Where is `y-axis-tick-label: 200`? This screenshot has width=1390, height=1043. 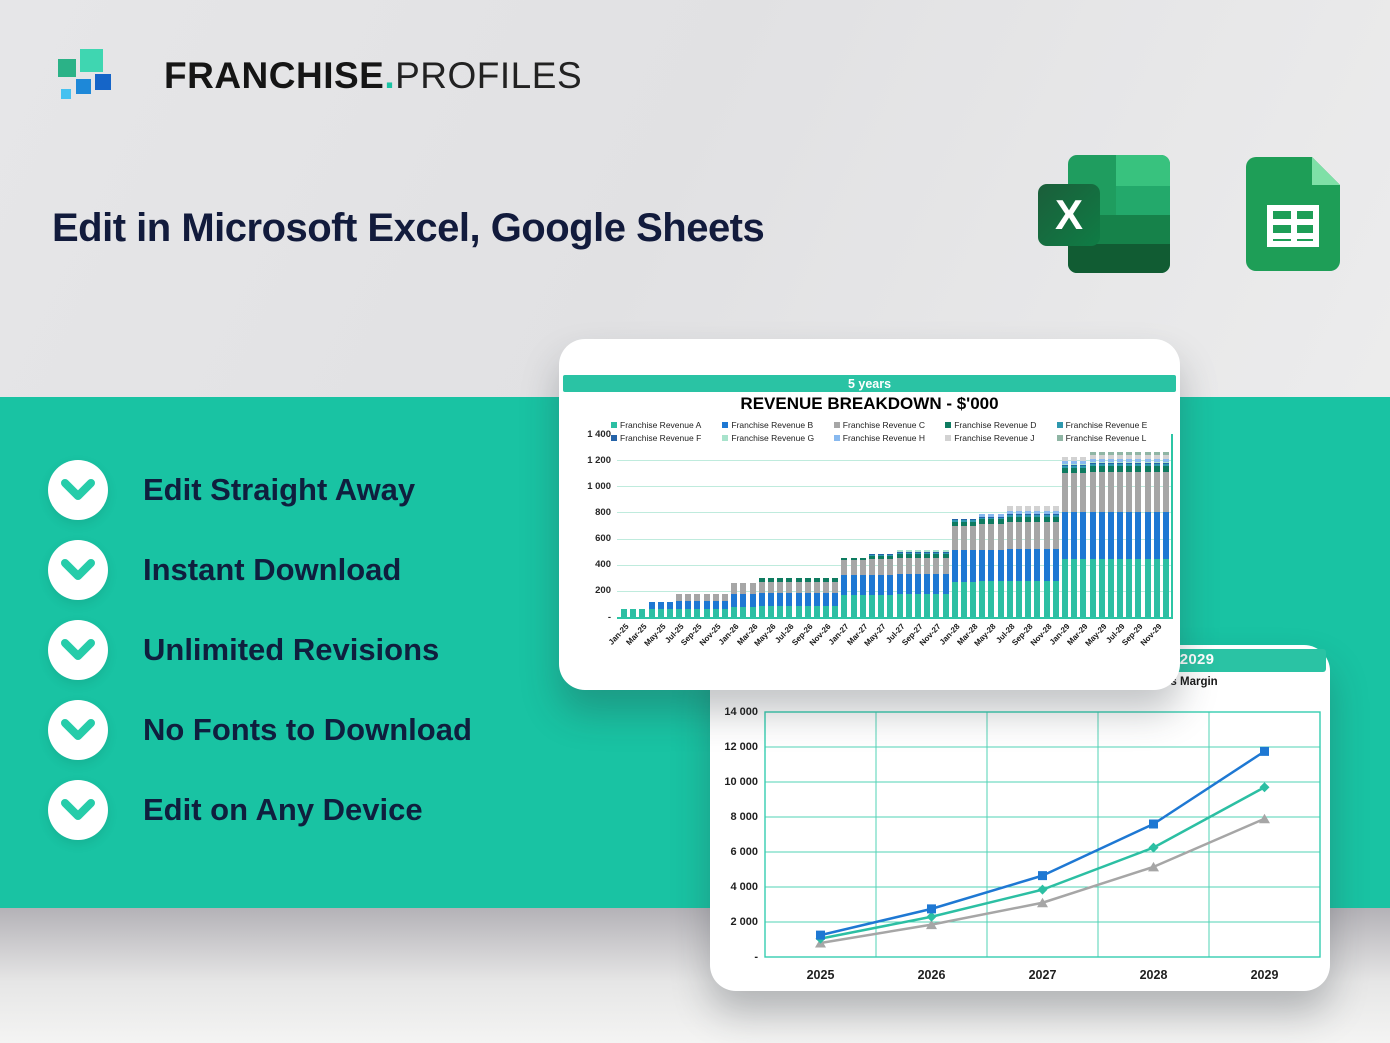 y-axis-tick-label: 200 is located at coordinates (603, 591).